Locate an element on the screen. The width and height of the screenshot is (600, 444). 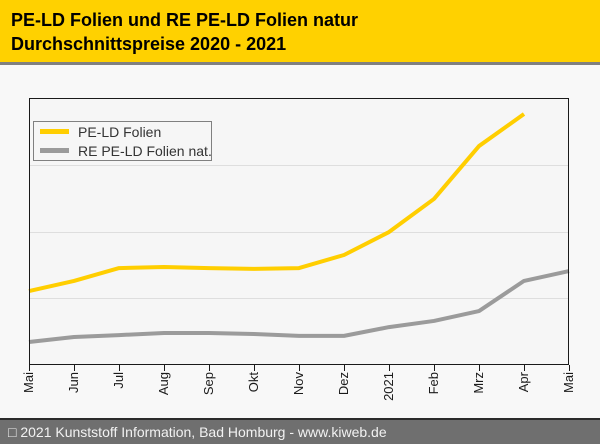
legend-label: PE-LD Folien is located at coordinates (120, 131).